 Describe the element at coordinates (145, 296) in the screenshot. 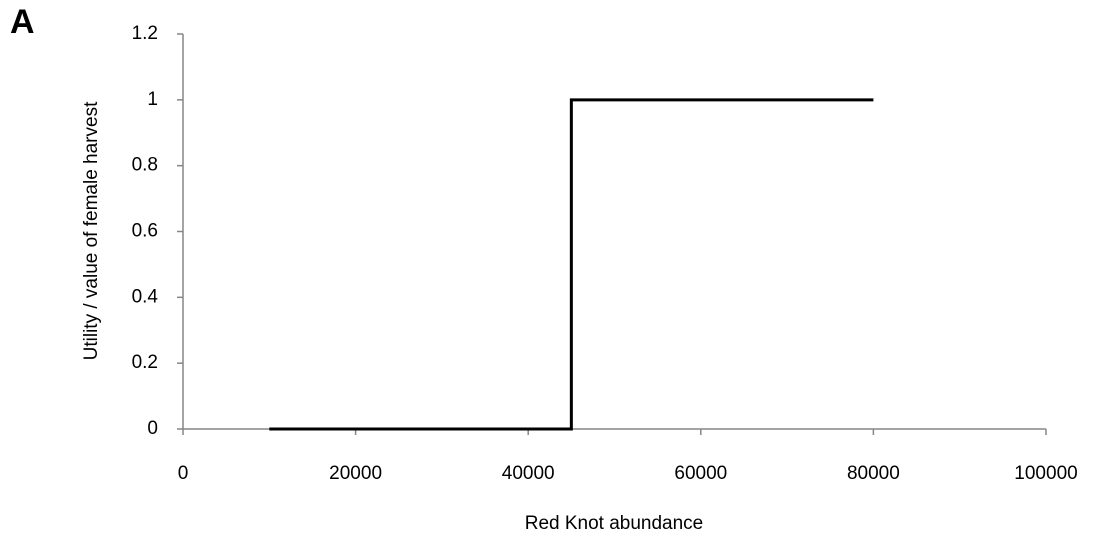

I see `y-tick-label: 0.4` at that location.